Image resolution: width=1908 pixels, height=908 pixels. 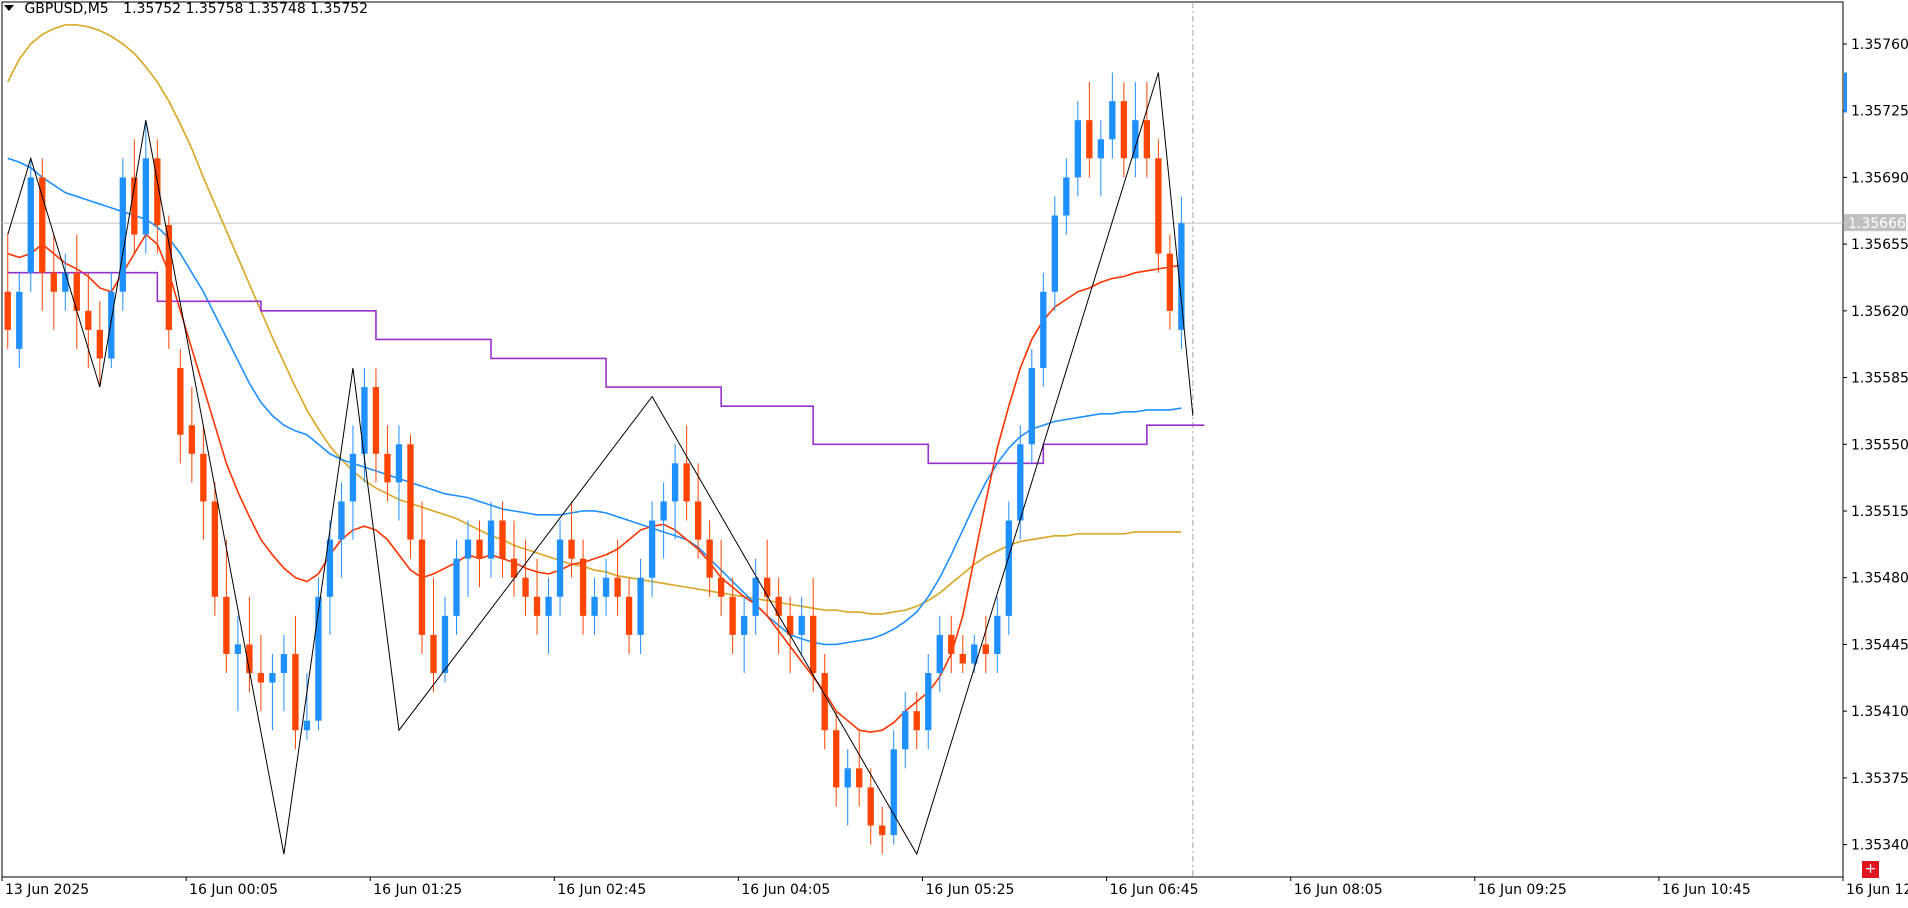 I want to click on y-tick-label: 1.35375, so click(x=1879, y=779).